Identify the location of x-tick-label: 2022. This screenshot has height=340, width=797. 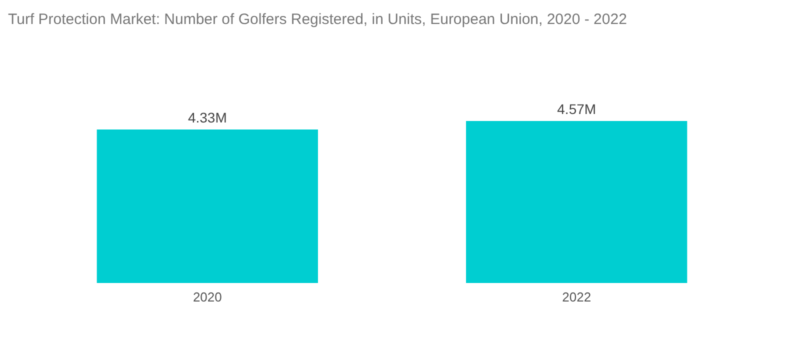
(577, 297).